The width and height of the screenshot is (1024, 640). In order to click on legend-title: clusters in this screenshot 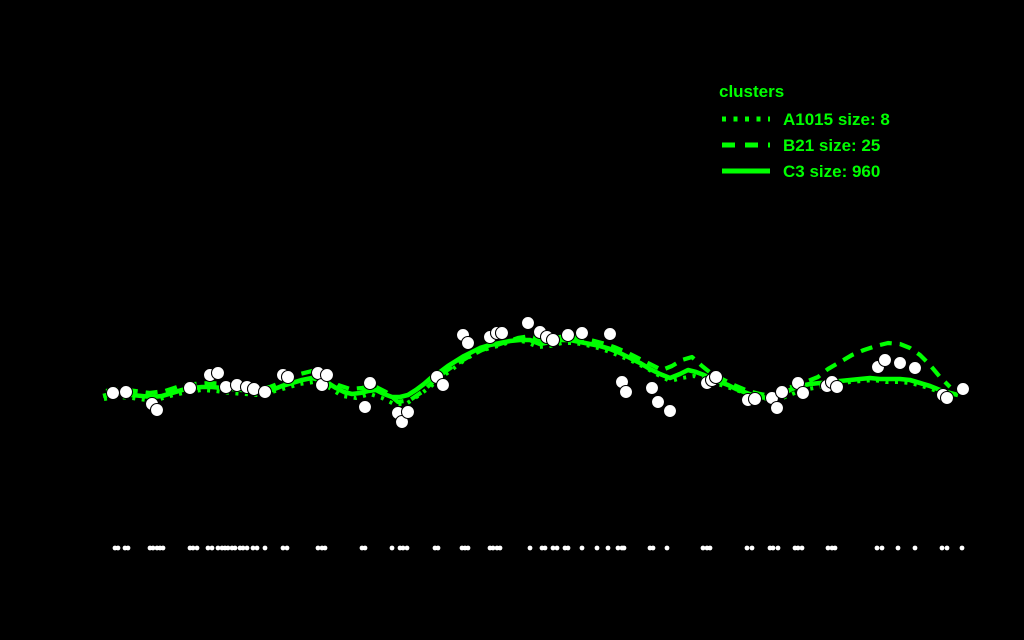, I will do `click(751, 91)`.